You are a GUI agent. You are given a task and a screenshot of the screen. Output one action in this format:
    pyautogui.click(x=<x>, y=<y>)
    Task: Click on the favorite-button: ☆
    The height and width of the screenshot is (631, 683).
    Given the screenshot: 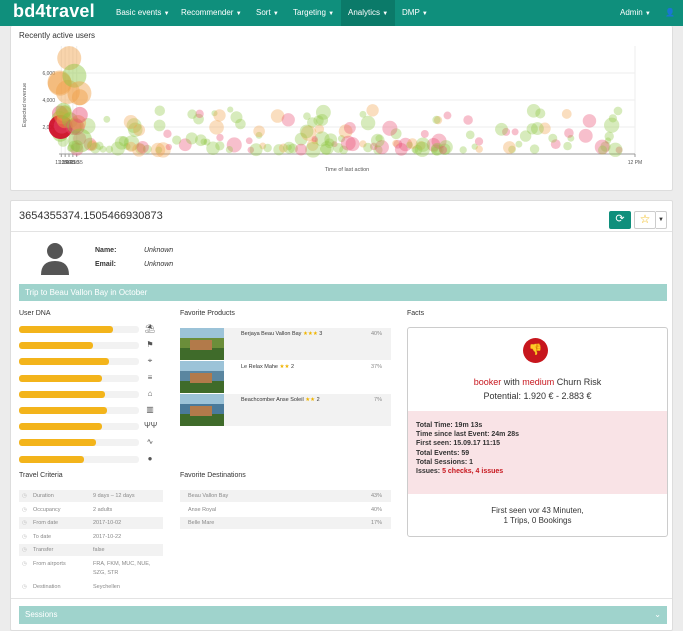 What is the action you would take?
    pyautogui.click(x=645, y=220)
    